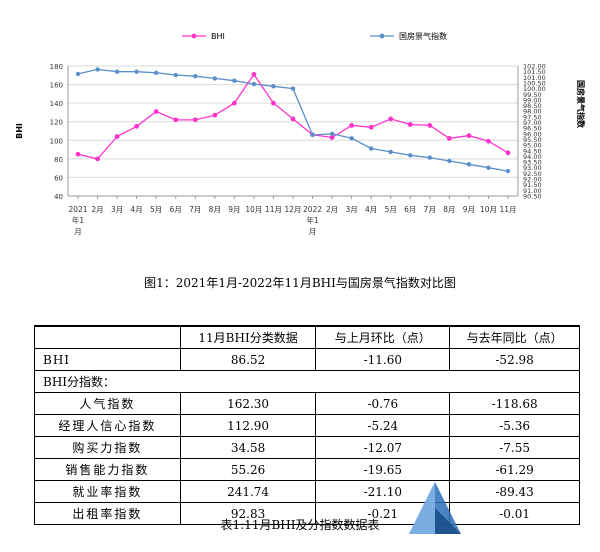 The width and height of the screenshot is (600, 552). What do you see at coordinates (234, 209) in the screenshot?
I see `x-tick-label: 9月` at bounding box center [234, 209].